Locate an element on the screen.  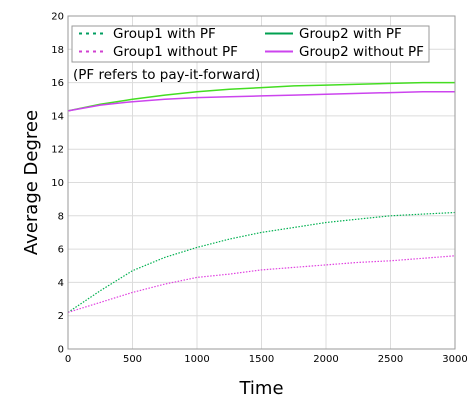
legend-label: Group2 with PF is located at coordinates (350, 34).